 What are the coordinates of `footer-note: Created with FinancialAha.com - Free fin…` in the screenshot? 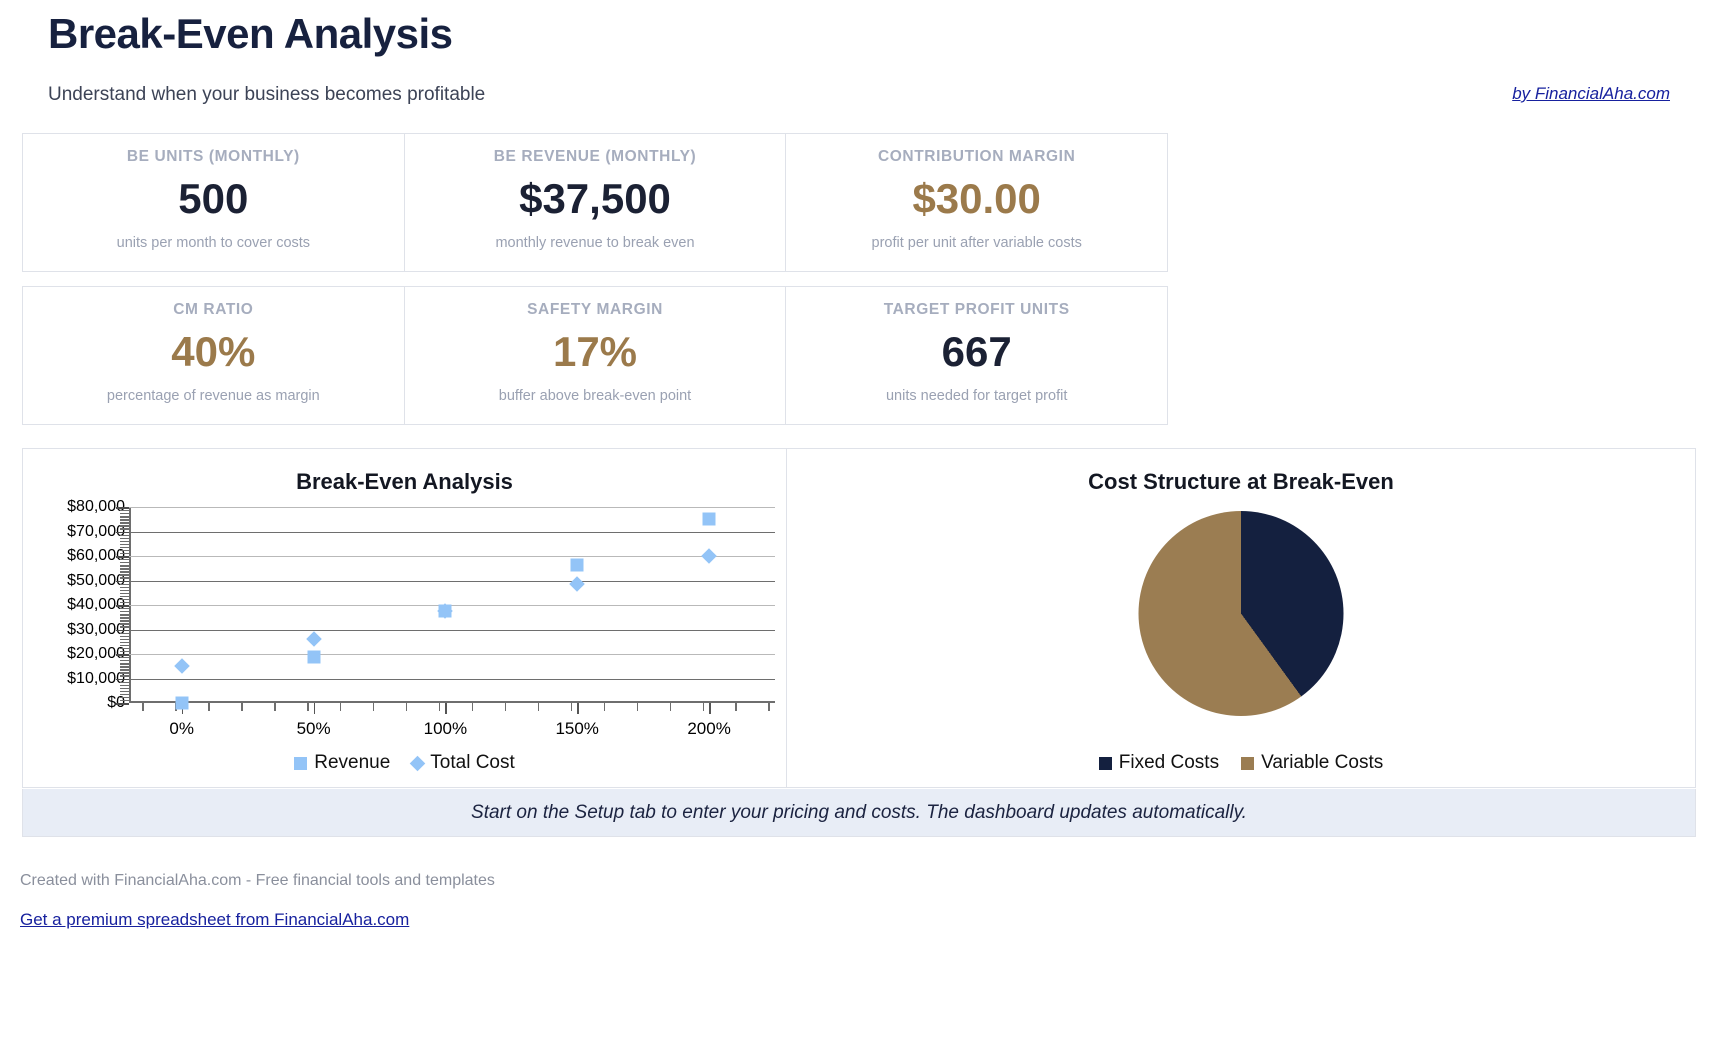 It's located at (257, 880).